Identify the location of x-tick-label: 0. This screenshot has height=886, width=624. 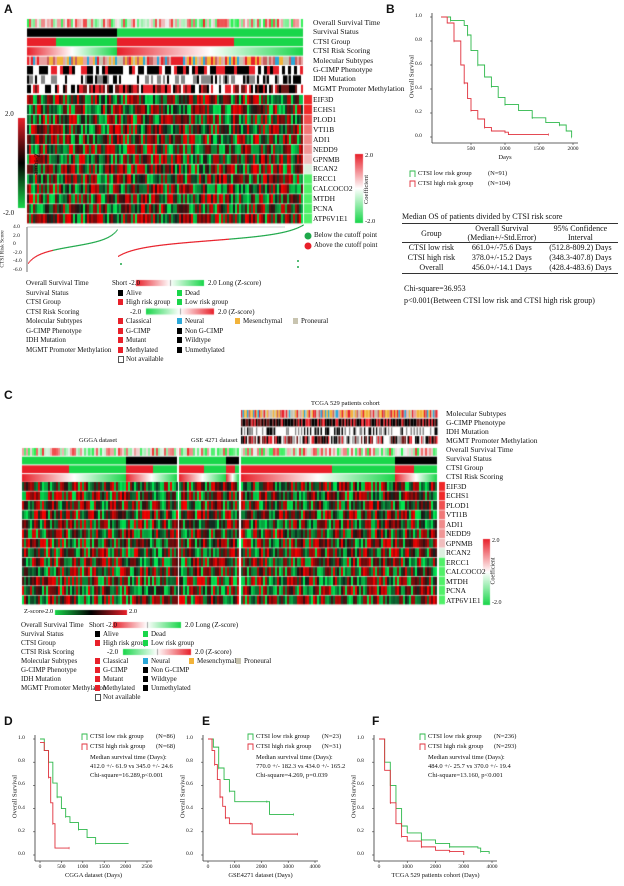
(40, 867).